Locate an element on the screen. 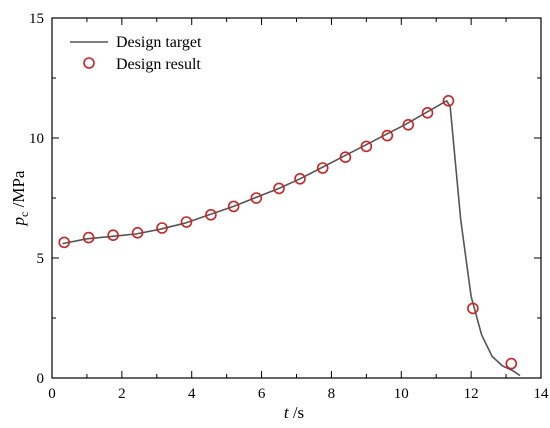 Image resolution: width=550 pixels, height=428 pixels. y-tick-label: 5 is located at coordinates (41, 259).